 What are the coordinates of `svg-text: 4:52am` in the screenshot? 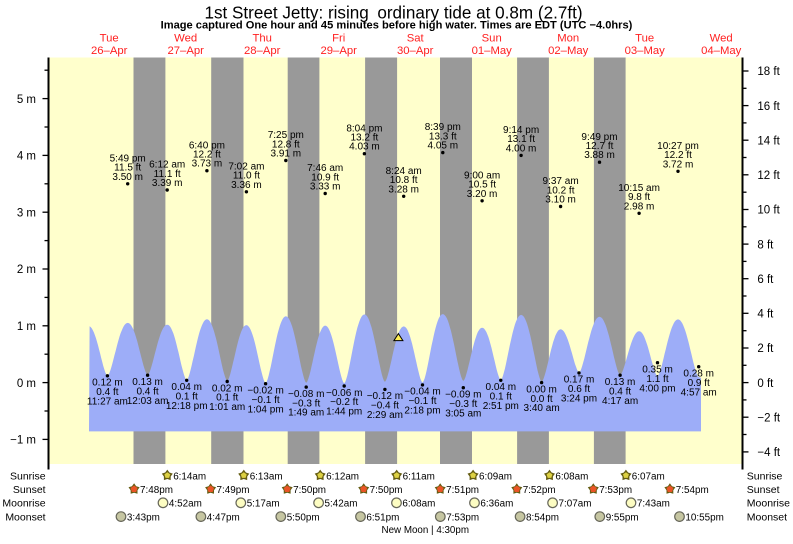 It's located at (185, 504).